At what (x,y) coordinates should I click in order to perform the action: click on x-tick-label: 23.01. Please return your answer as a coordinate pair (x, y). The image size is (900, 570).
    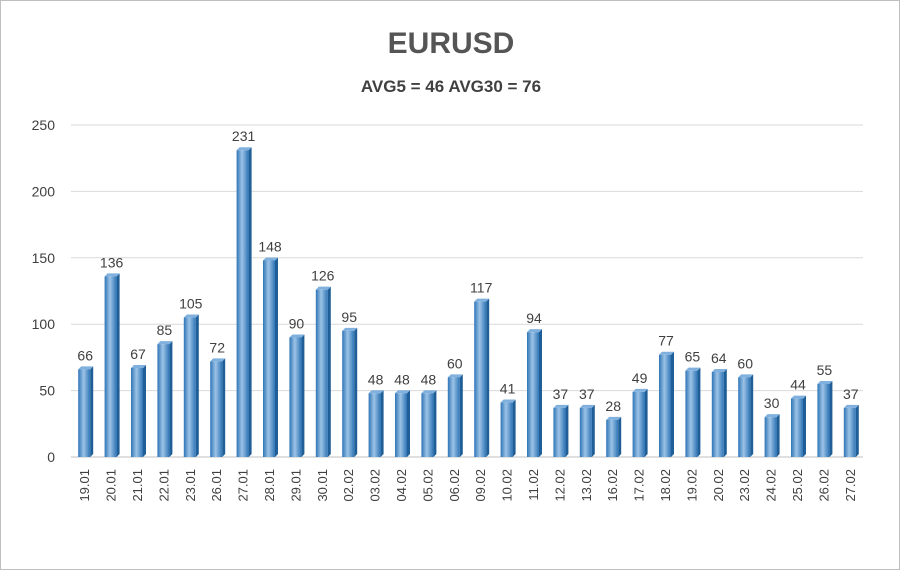
    Looking at the image, I should click on (190, 485).